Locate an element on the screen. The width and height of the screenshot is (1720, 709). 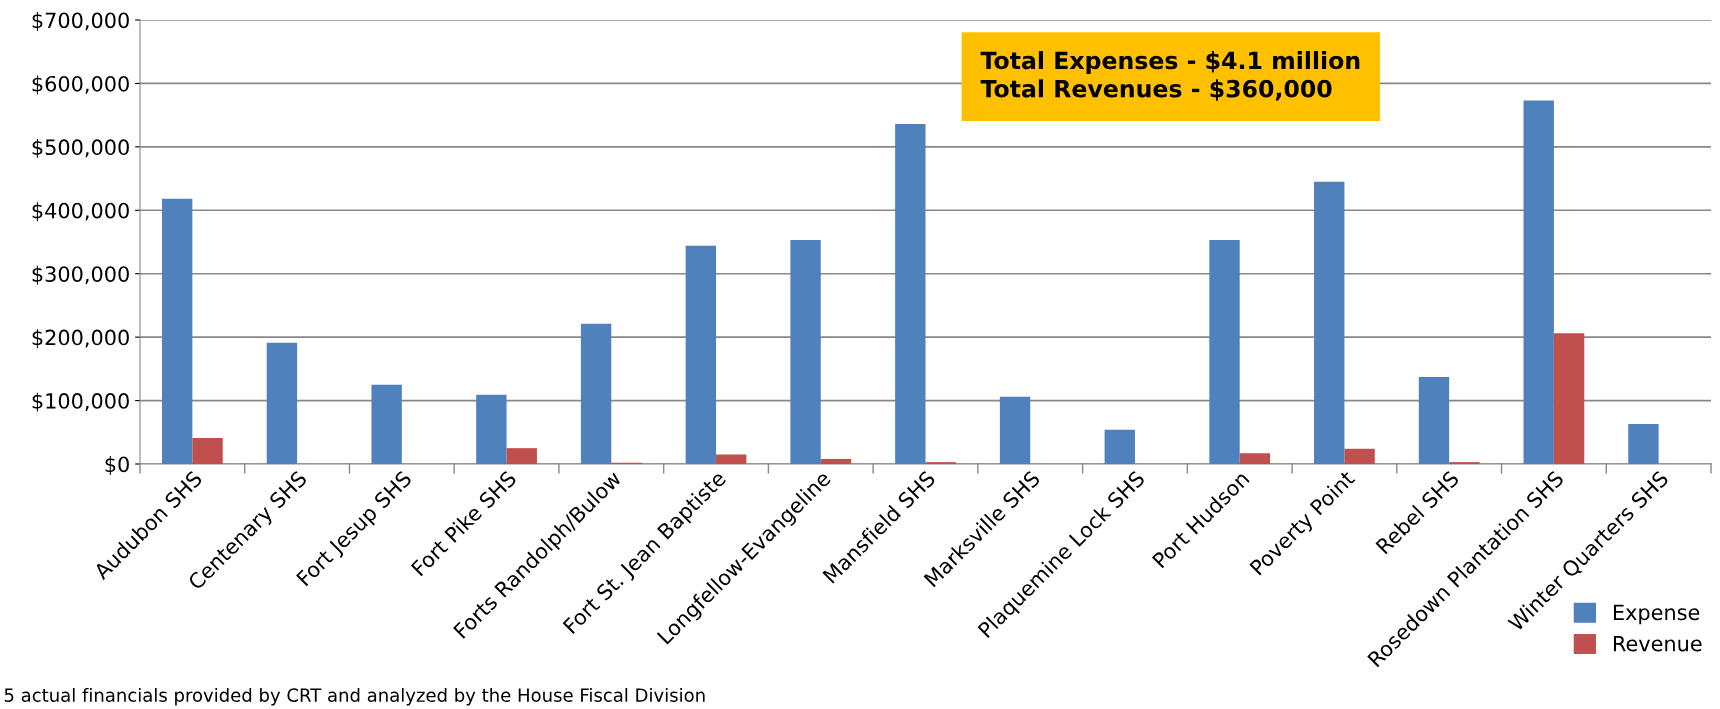
y-tick-label: $0 is located at coordinates (117, 465).